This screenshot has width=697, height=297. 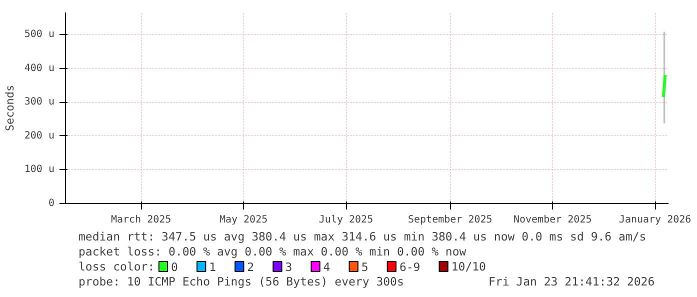 I want to click on y-tick-label: 500 u, so click(x=39, y=34).